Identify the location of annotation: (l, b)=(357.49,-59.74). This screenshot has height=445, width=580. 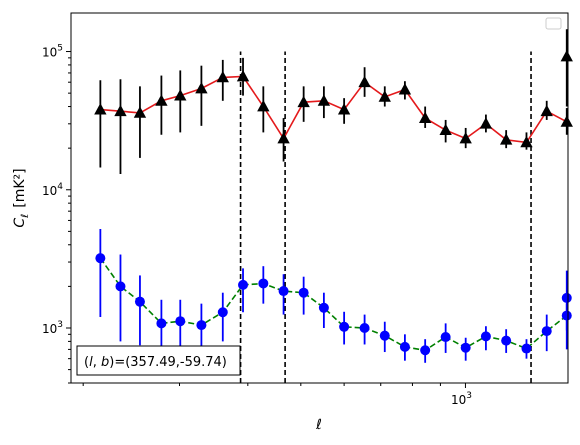
(158, 360).